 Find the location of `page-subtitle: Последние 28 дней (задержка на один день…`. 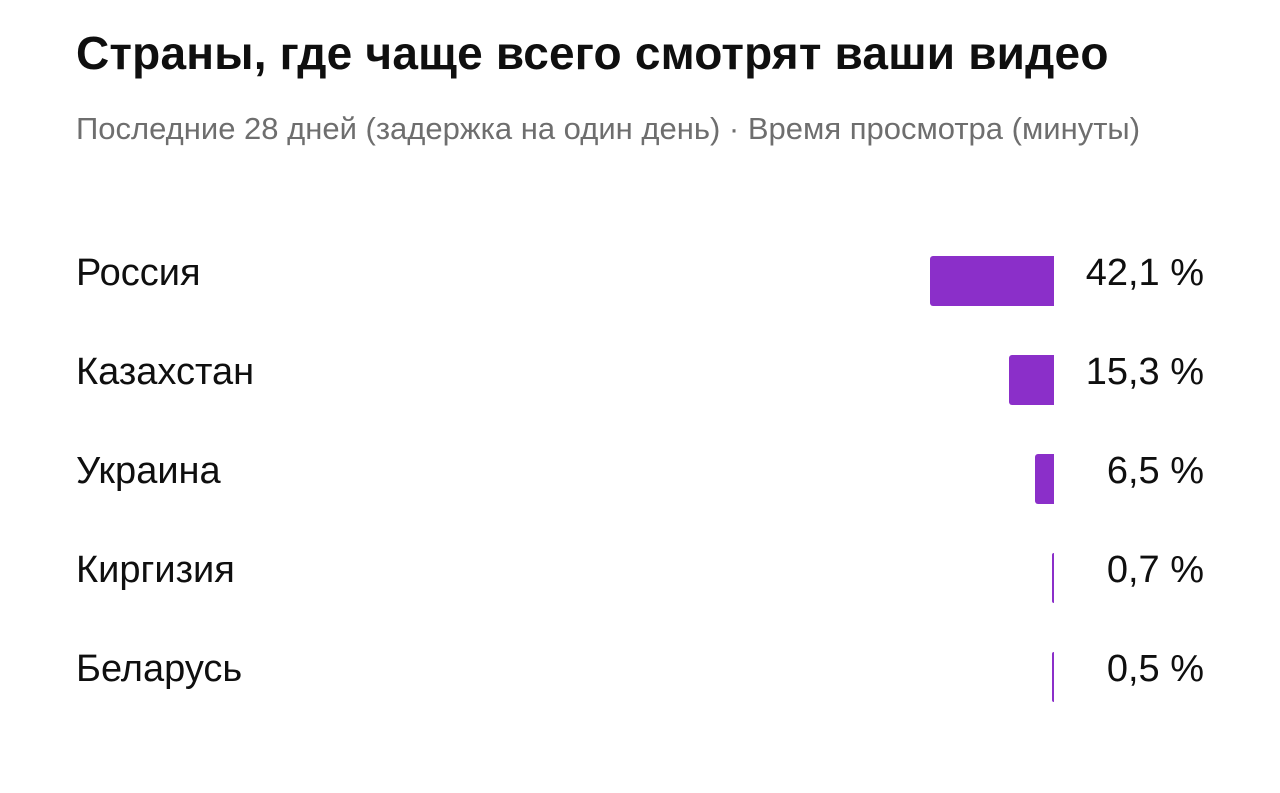

page-subtitle: Последние 28 дней (задержка на один день… is located at coordinates (608, 128).